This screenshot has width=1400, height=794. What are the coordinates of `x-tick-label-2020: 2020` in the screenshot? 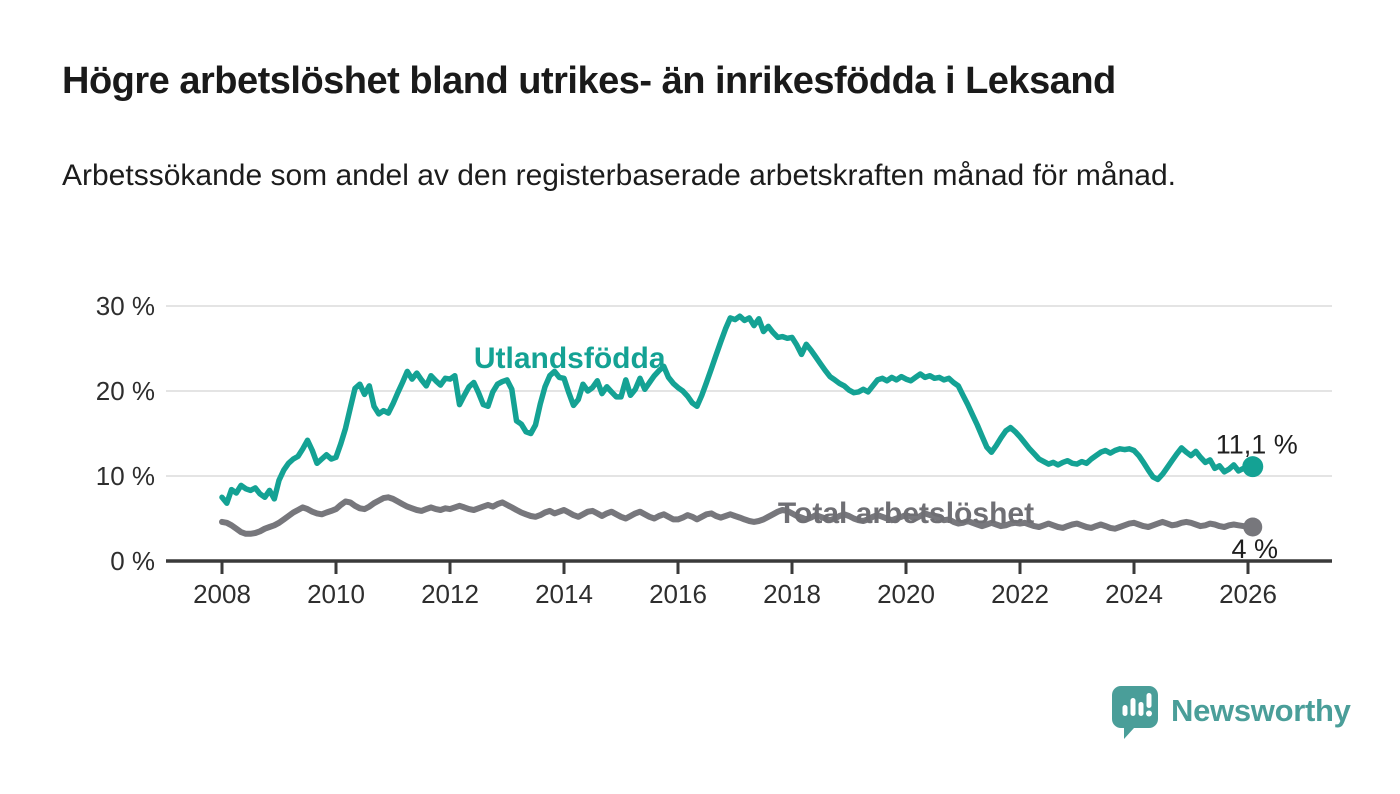 It's located at (906, 594).